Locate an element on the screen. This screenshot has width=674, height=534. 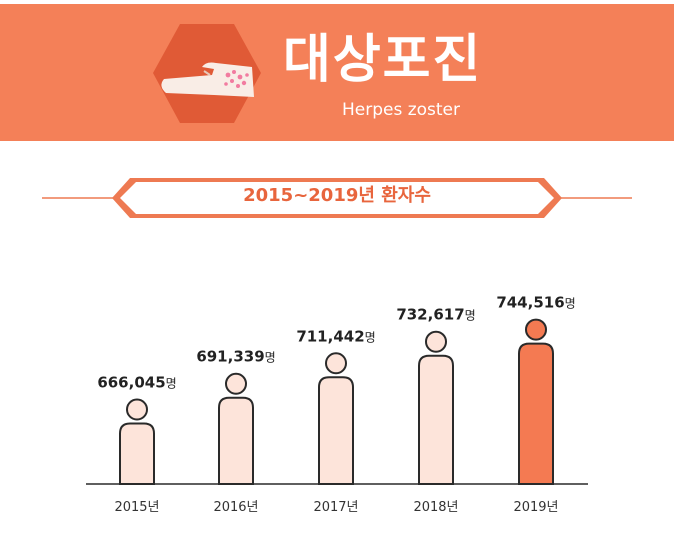
page-subtitle: Herpes zoster is located at coordinates (401, 110).